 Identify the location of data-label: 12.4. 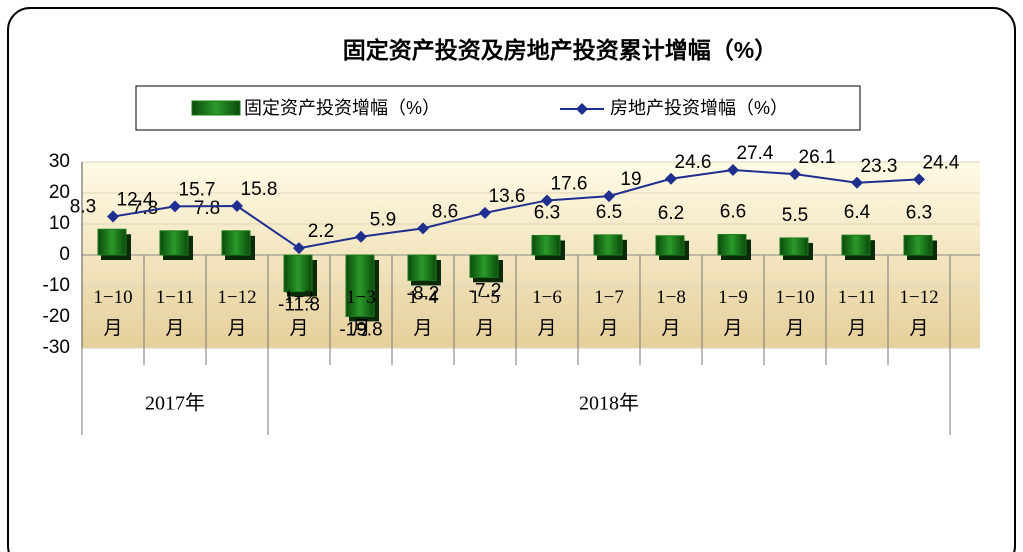
(135, 200).